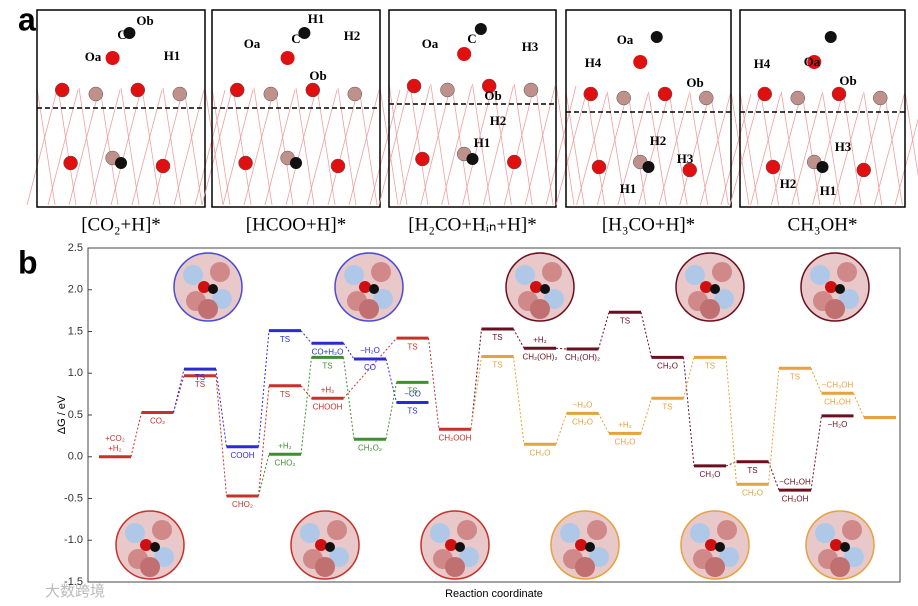 The height and width of the screenshot is (606, 918). Describe the element at coordinates (28, 262) in the screenshot. I see `panel-label: b` at that location.